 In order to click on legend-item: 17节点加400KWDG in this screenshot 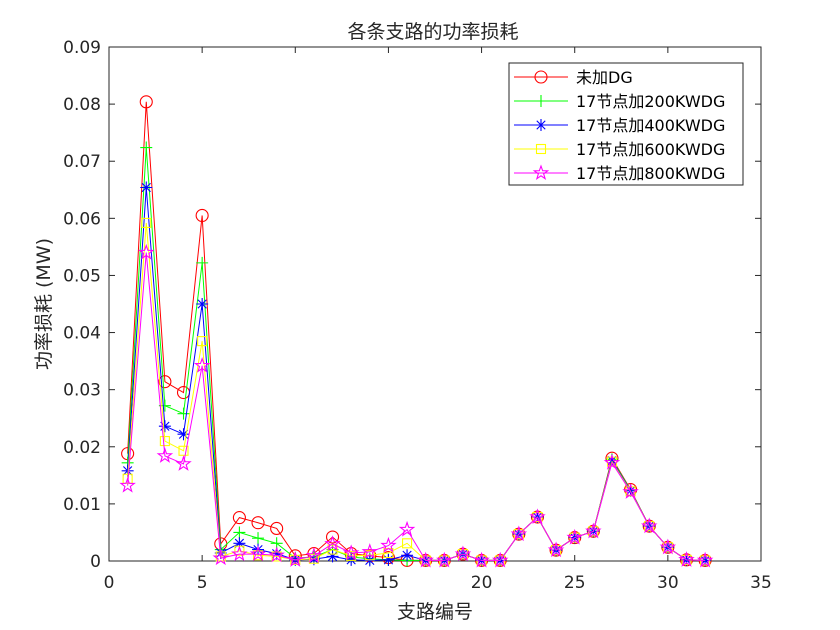, I will do `click(619, 125)`.